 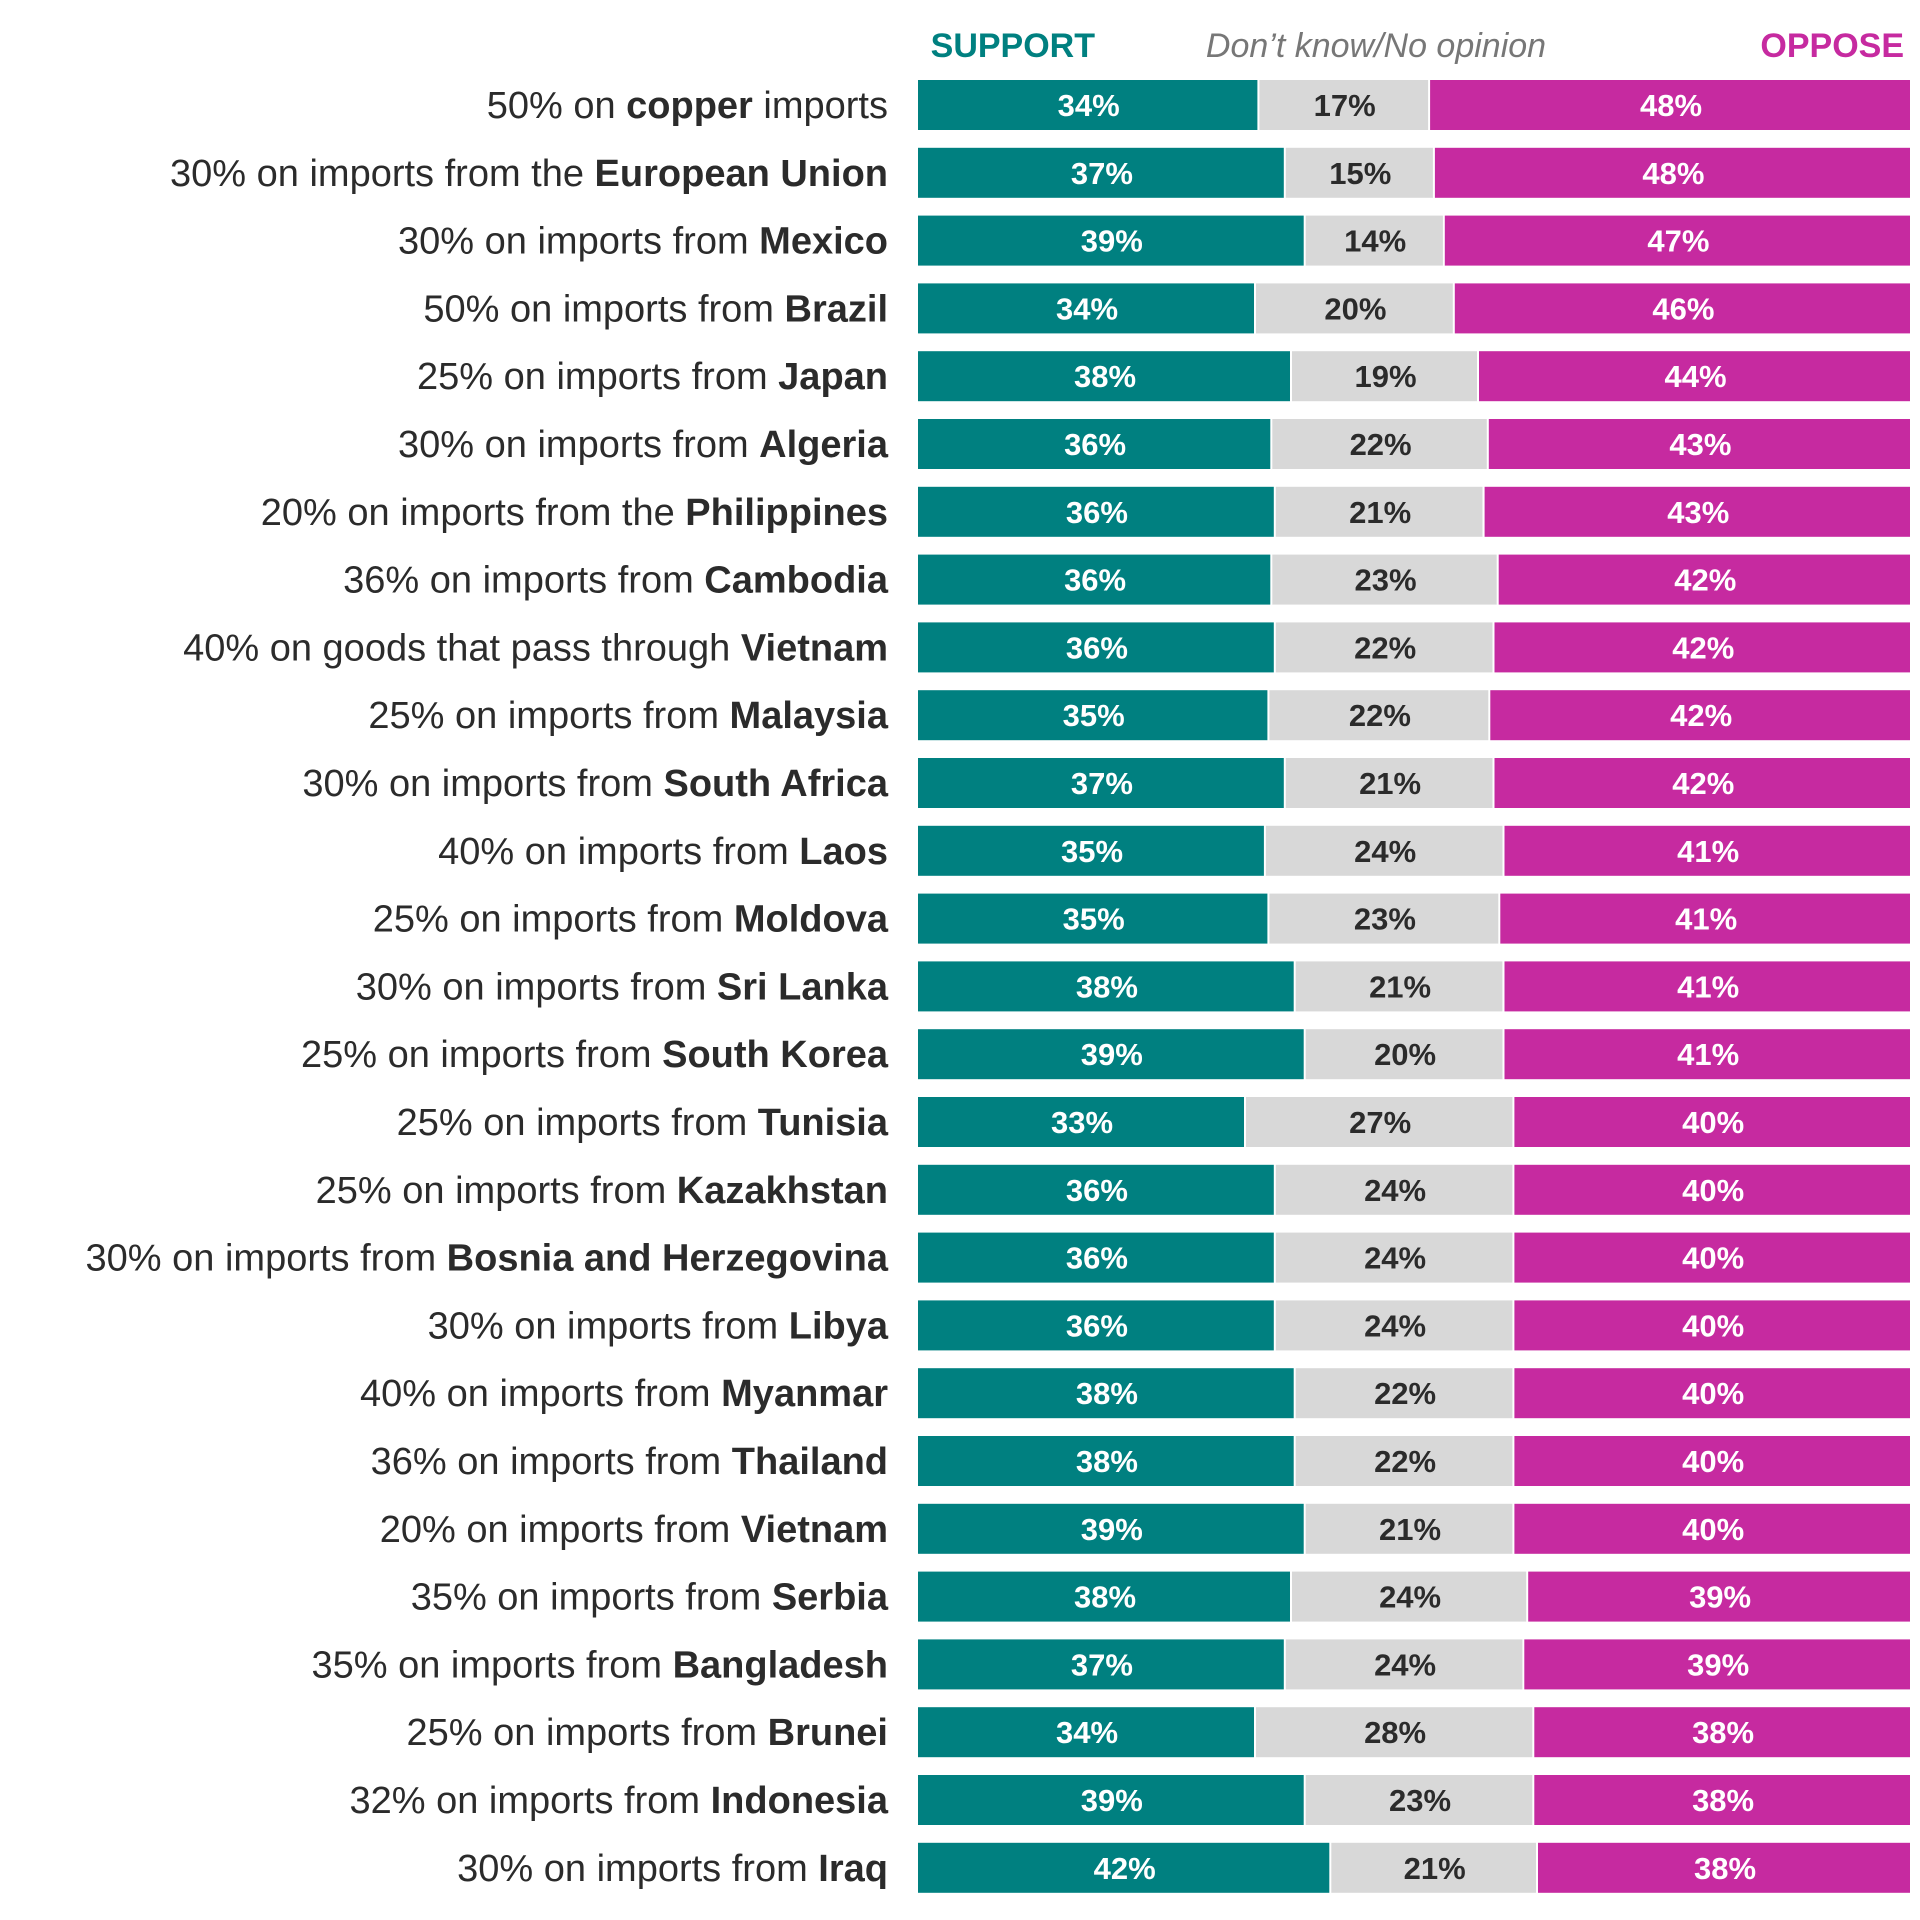 I want to click on row-label-bold: European Union, so click(x=741, y=174).